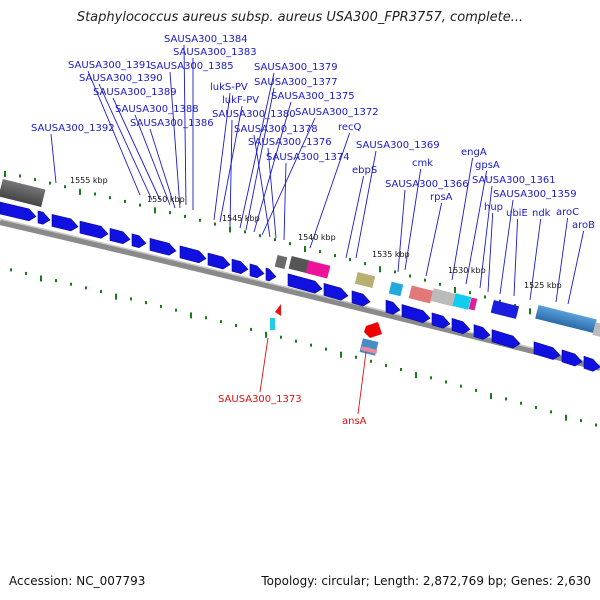 The height and width of the screenshot is (600, 600). Describe the element at coordinates (229, 87) in the screenshot. I see `gene-label: lukS-PV` at that location.